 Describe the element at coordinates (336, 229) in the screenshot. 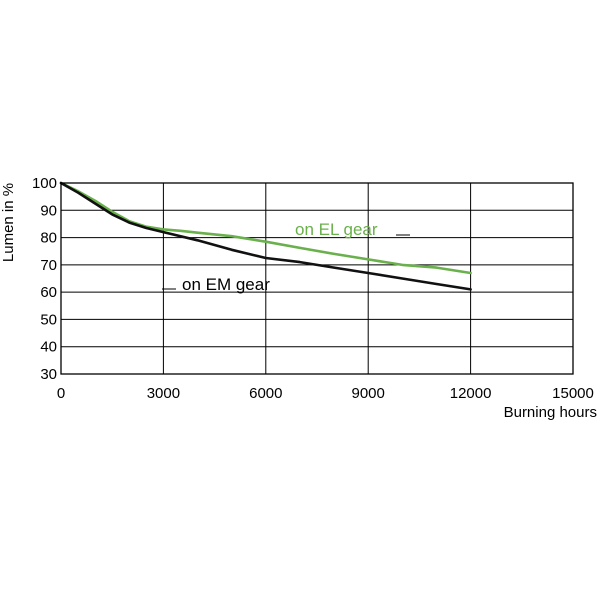

I see `series-label-0: on EL gear` at that location.